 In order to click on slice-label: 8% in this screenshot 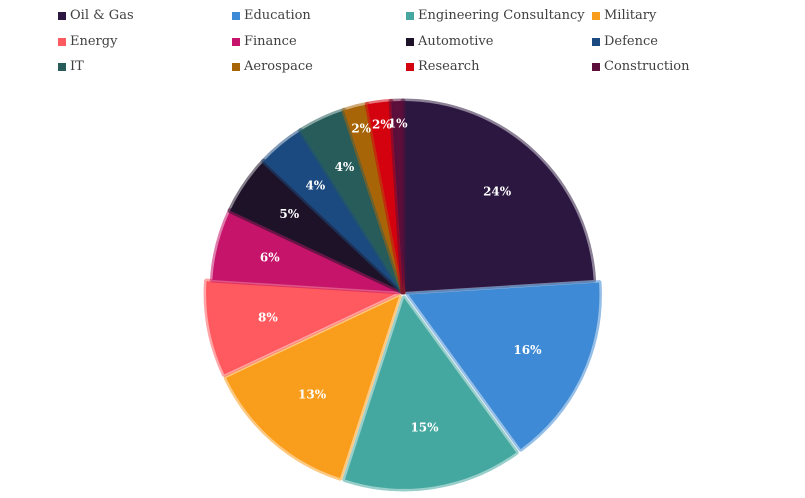, I will do `click(268, 317)`.